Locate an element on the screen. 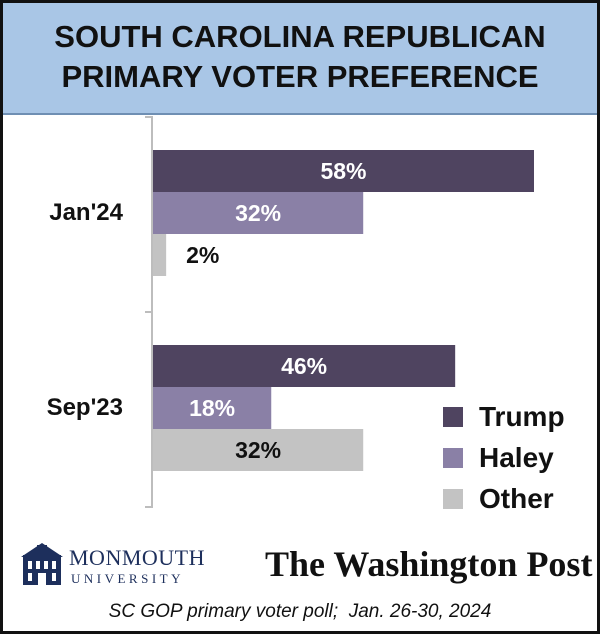  legend-swatch-trump is located at coordinates (453, 417).